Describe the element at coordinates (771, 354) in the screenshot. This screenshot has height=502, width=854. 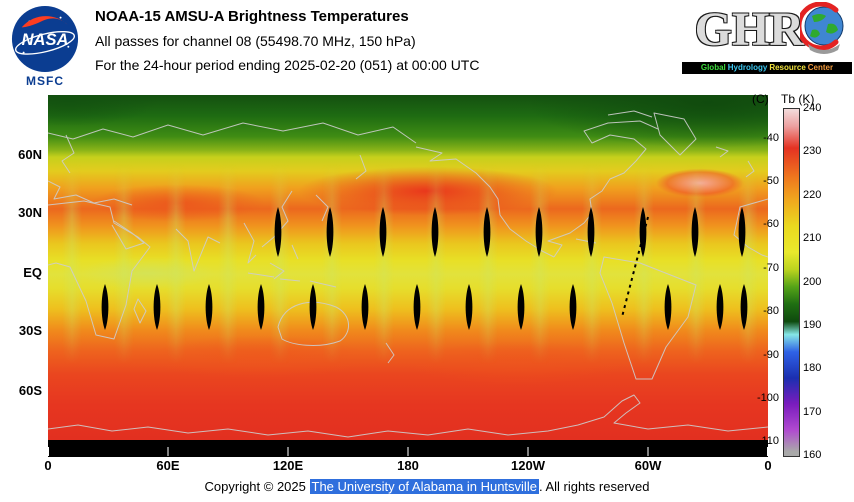
I see `colorbar-celsius-tick: -90` at that location.